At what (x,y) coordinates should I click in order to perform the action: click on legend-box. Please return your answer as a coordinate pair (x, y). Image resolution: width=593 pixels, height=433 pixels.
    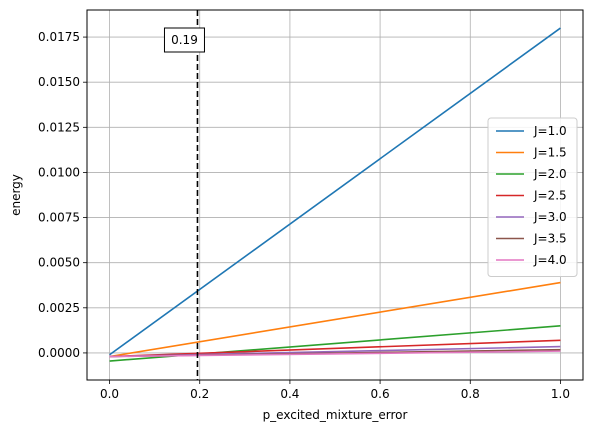
    Looking at the image, I should click on (532, 197).